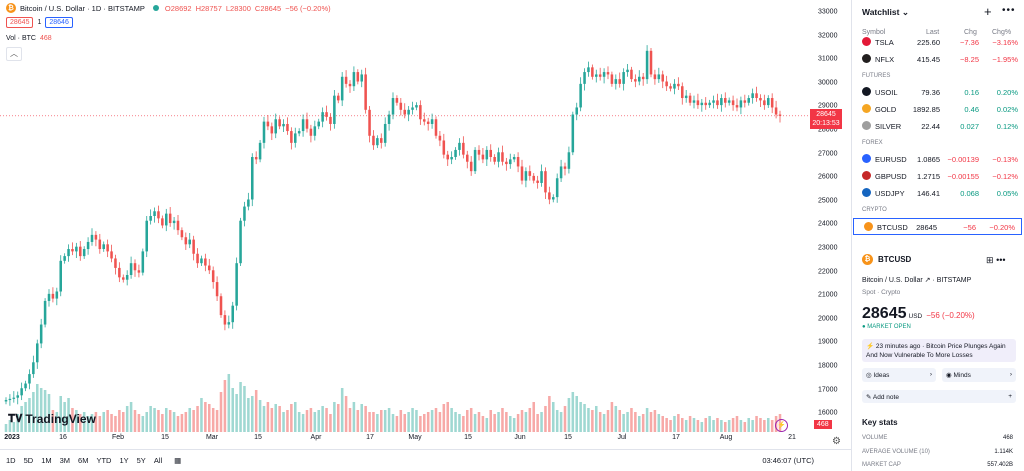  Describe the element at coordinates (178, 460) in the screenshot. I see `calendar-icon: ▦` at that location.